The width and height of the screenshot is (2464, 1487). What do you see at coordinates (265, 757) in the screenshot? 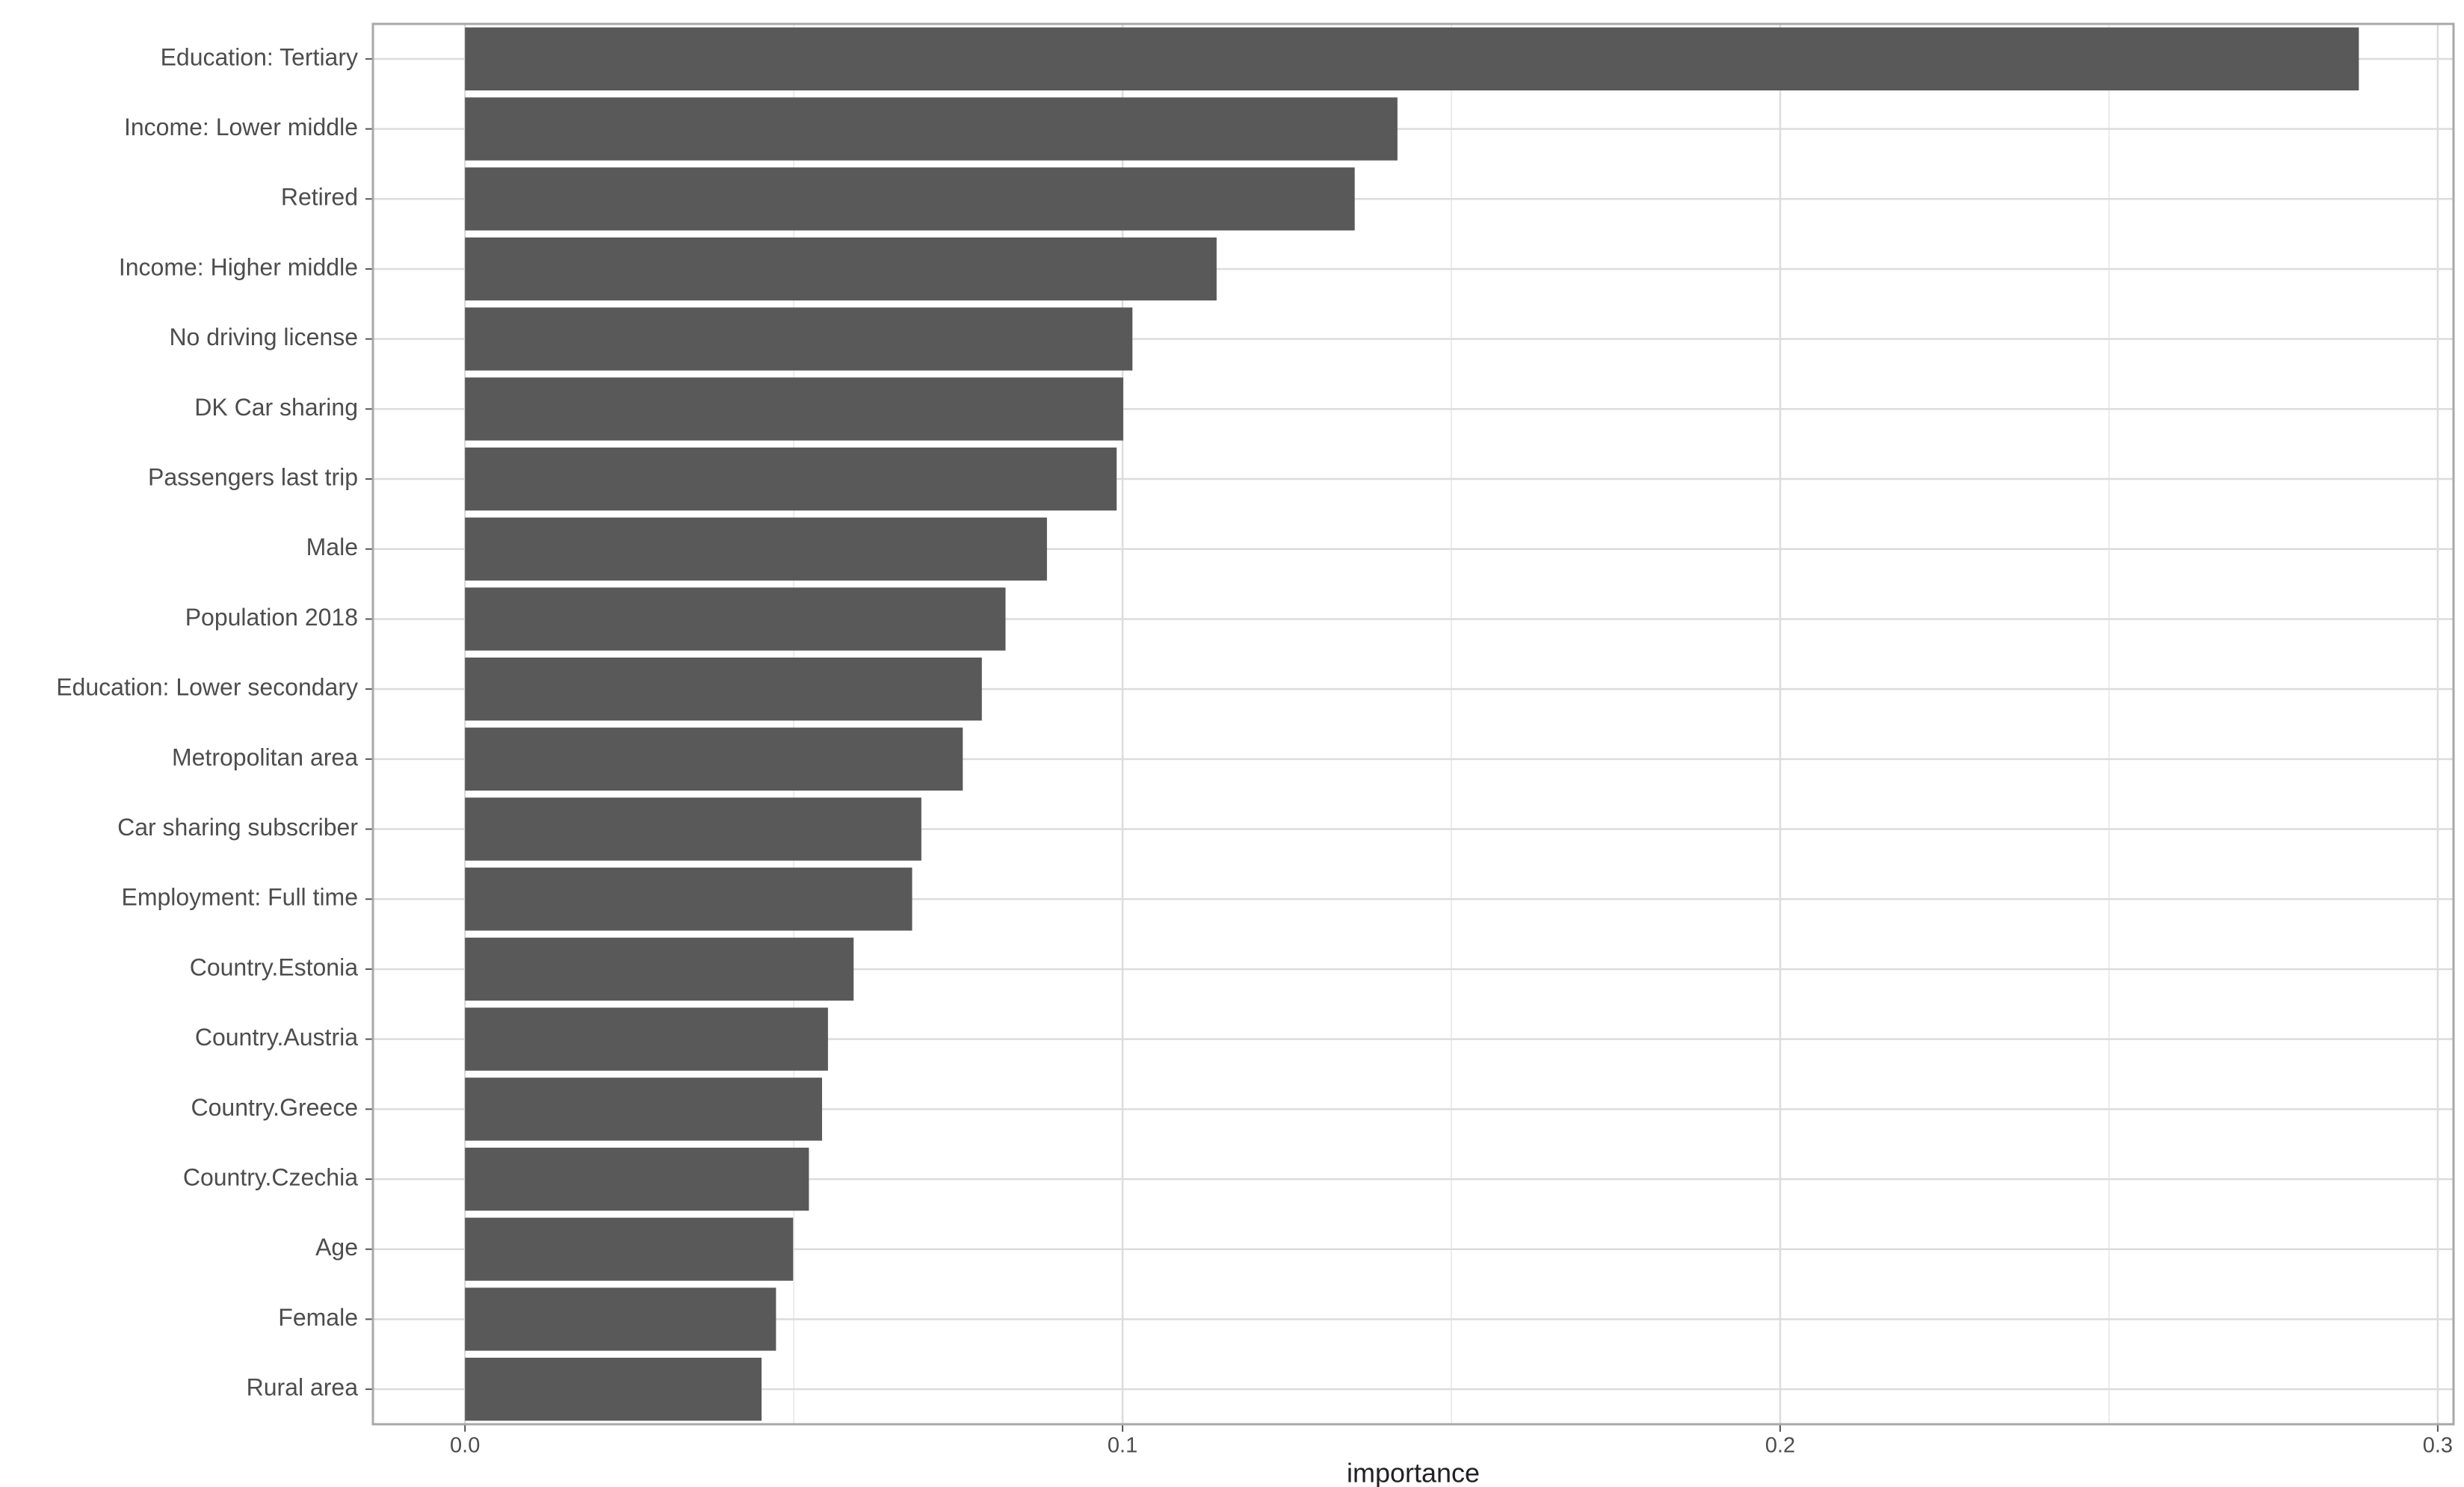
I see `y-tick-label: Metropolitan area` at bounding box center [265, 757].